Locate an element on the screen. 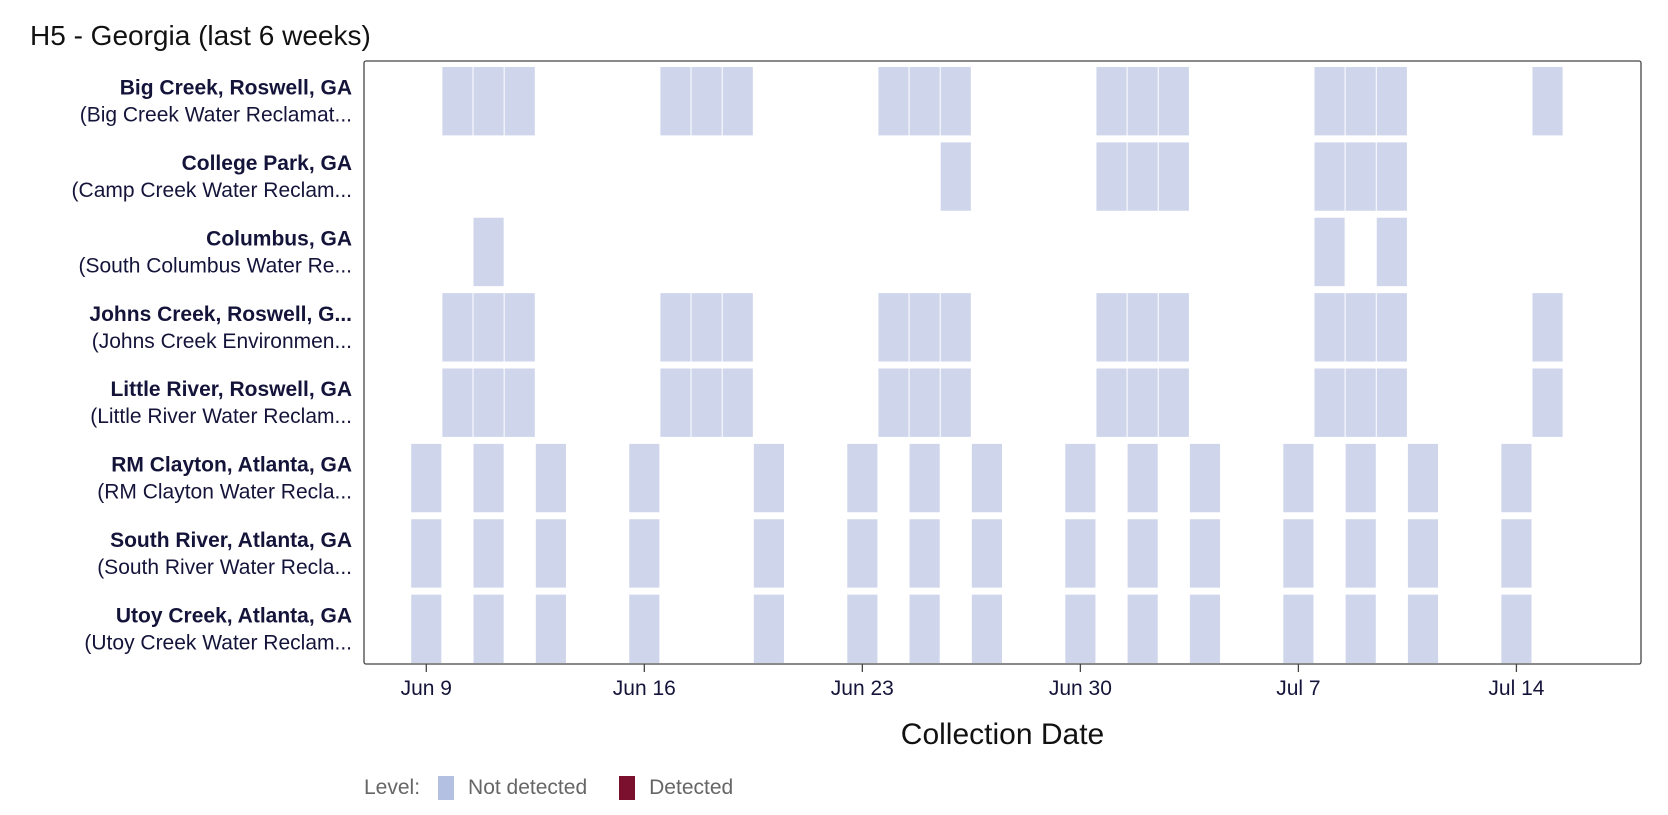 The width and height of the screenshot is (1668, 815). chart-title: H5 - Georgia (last 6 weeks) is located at coordinates (200, 35).